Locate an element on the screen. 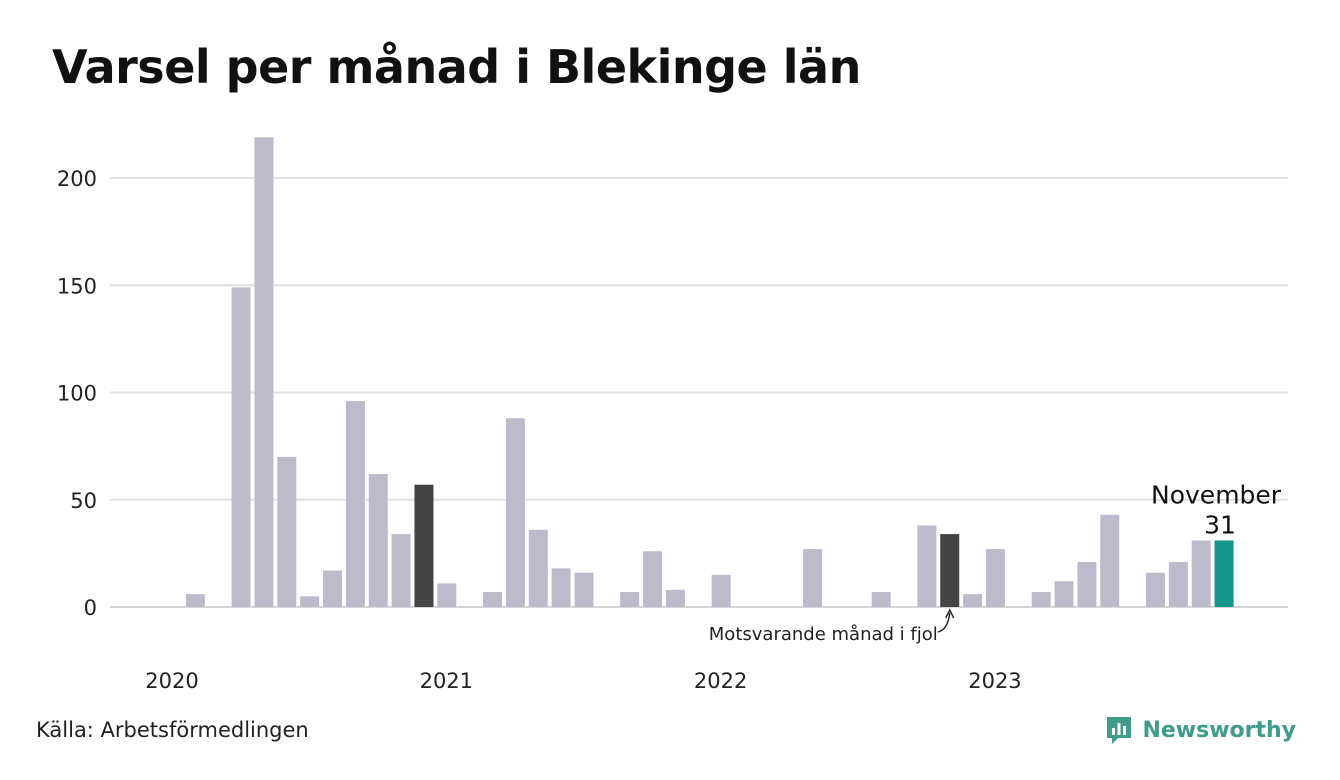  x-tick-label-2020: 2020 is located at coordinates (171, 681).